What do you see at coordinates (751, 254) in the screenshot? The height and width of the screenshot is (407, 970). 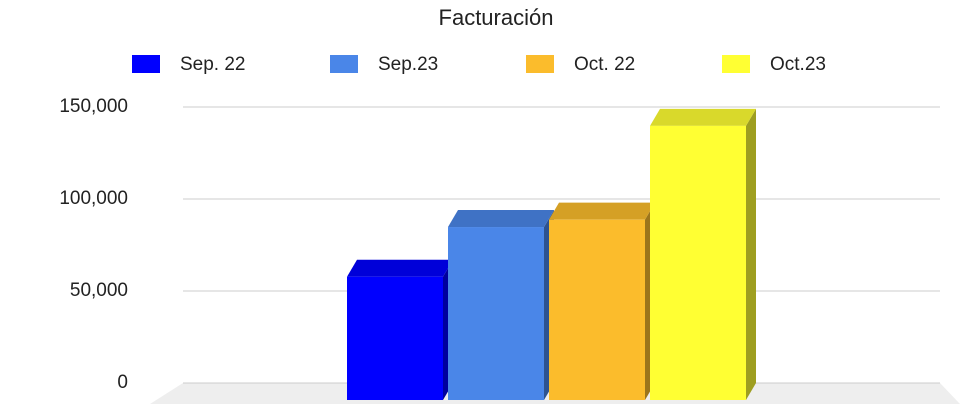 I see `bar-side` at bounding box center [751, 254].